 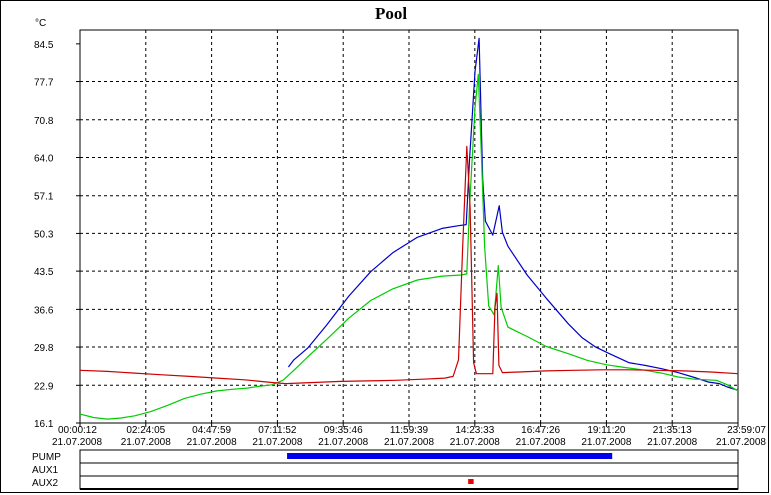 I want to click on x-tick-time: 07:11:52, so click(x=277, y=430).